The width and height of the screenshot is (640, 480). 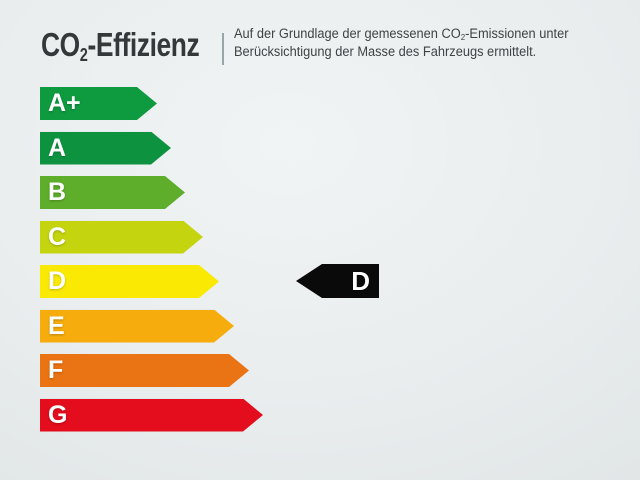 I want to click on efficiency-bar-f: F, so click(x=144, y=370).